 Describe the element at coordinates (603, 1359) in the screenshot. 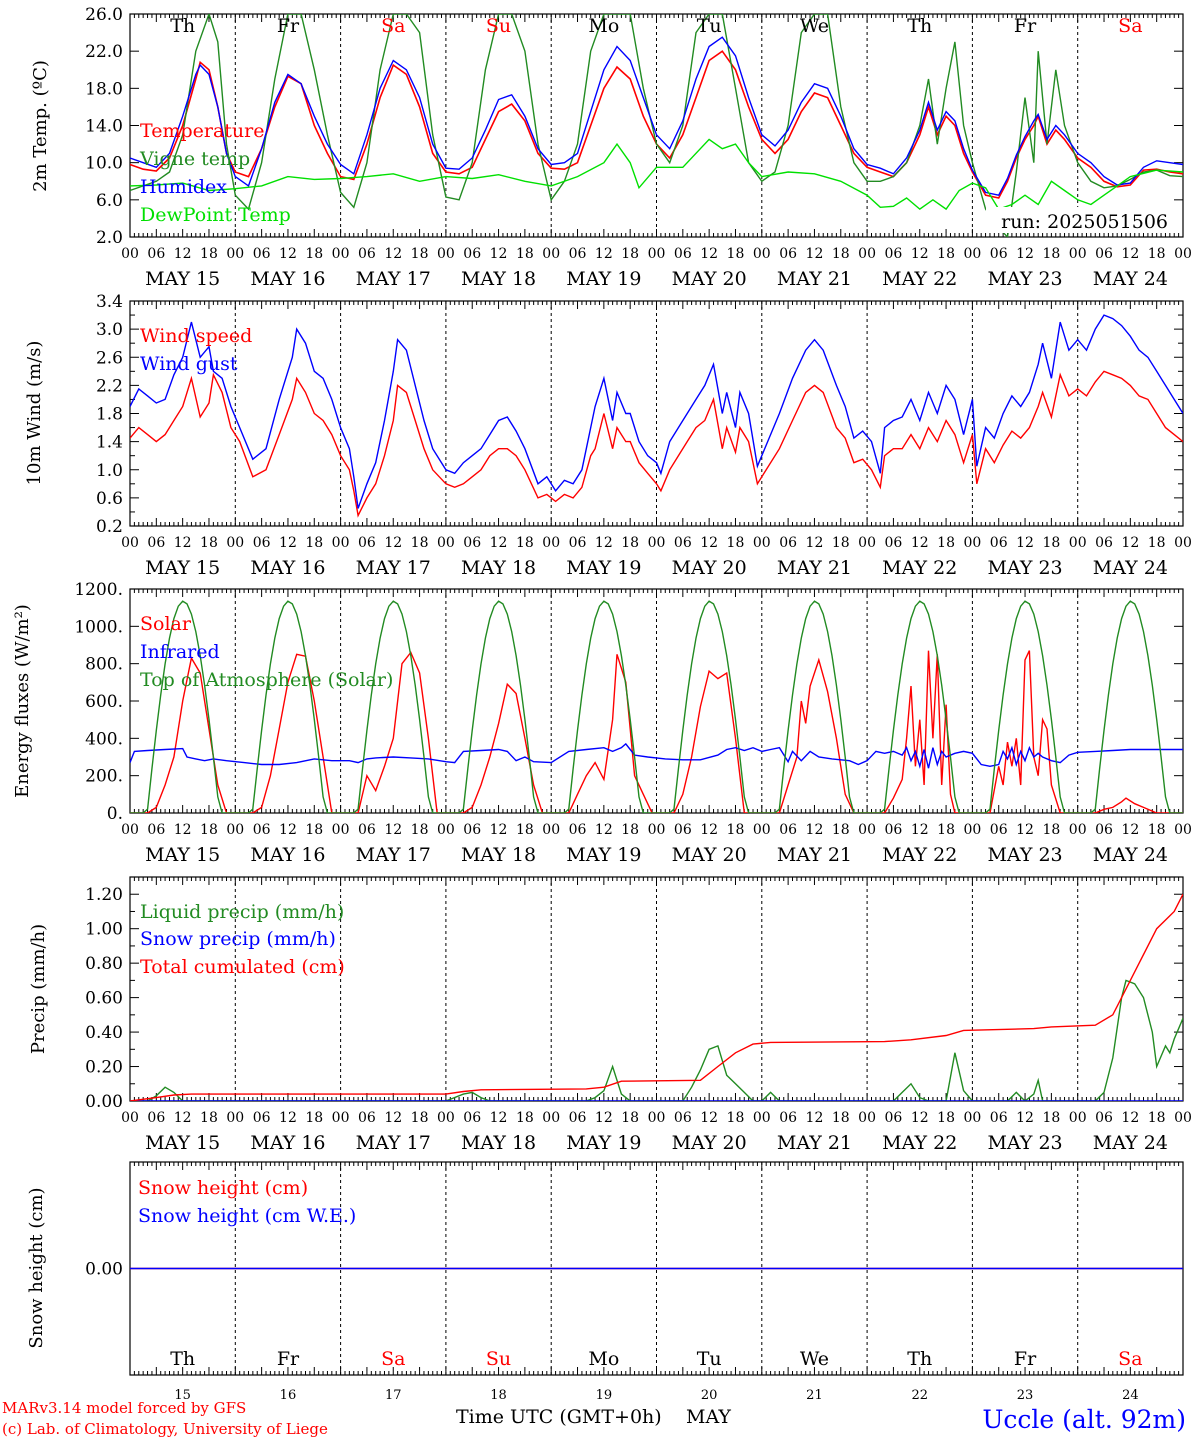

I see `weekday-label: Mo` at that location.